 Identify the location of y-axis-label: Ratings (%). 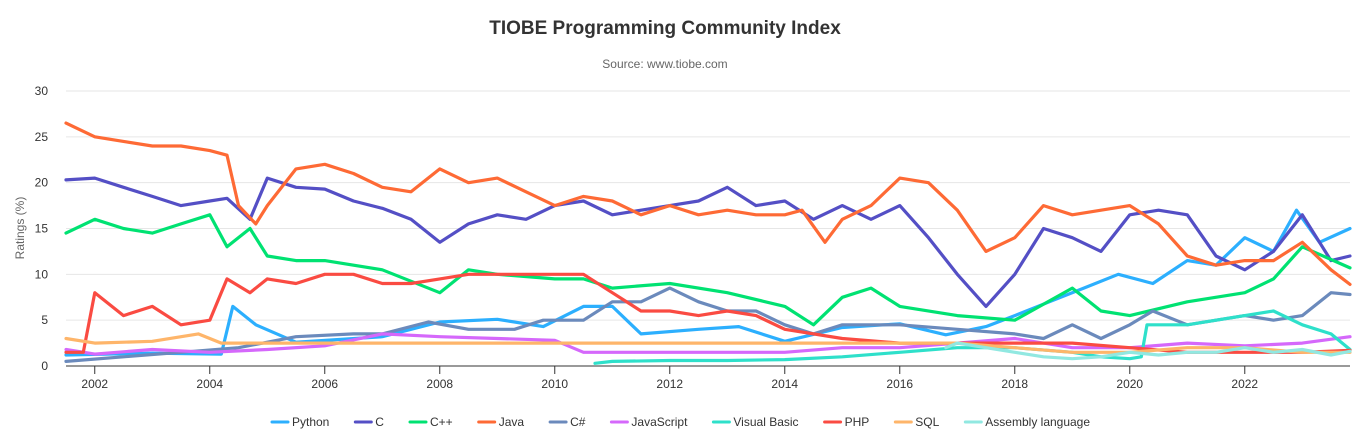
(20, 228).